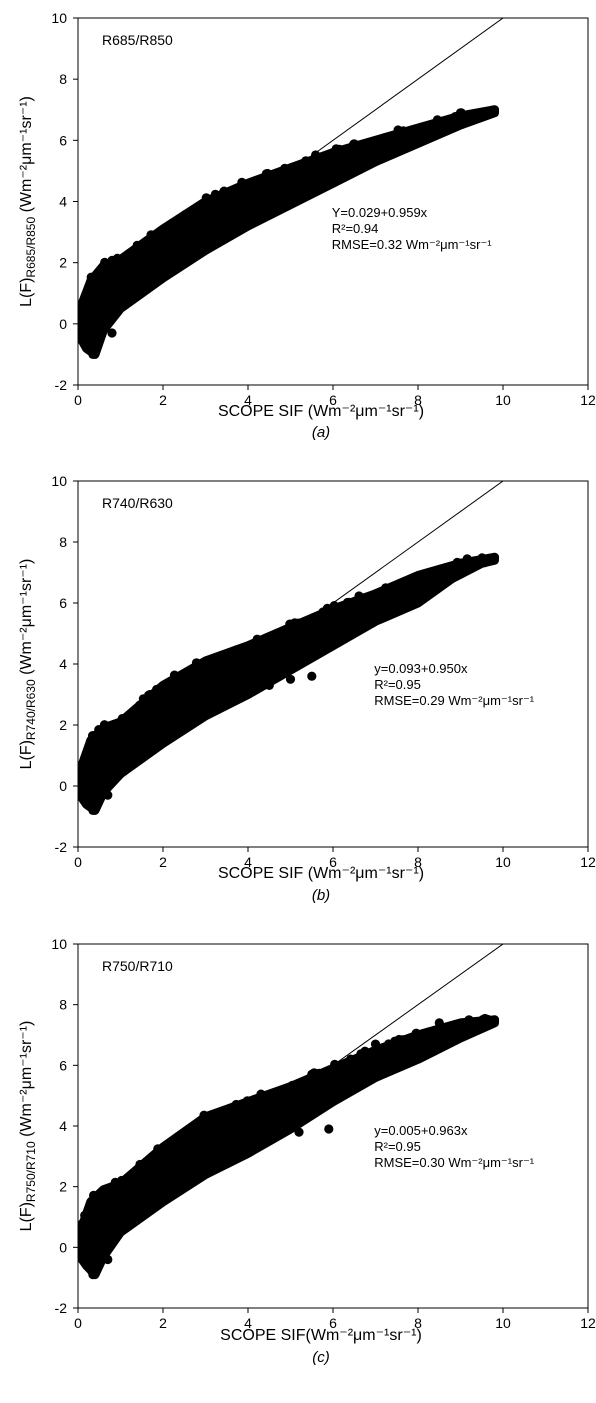  Describe the element at coordinates (28, 1126) in the screenshot. I see `y-axis-label: L(F)R750/R710 (Wm⁻²μm⁻¹sr⁻¹)` at that location.